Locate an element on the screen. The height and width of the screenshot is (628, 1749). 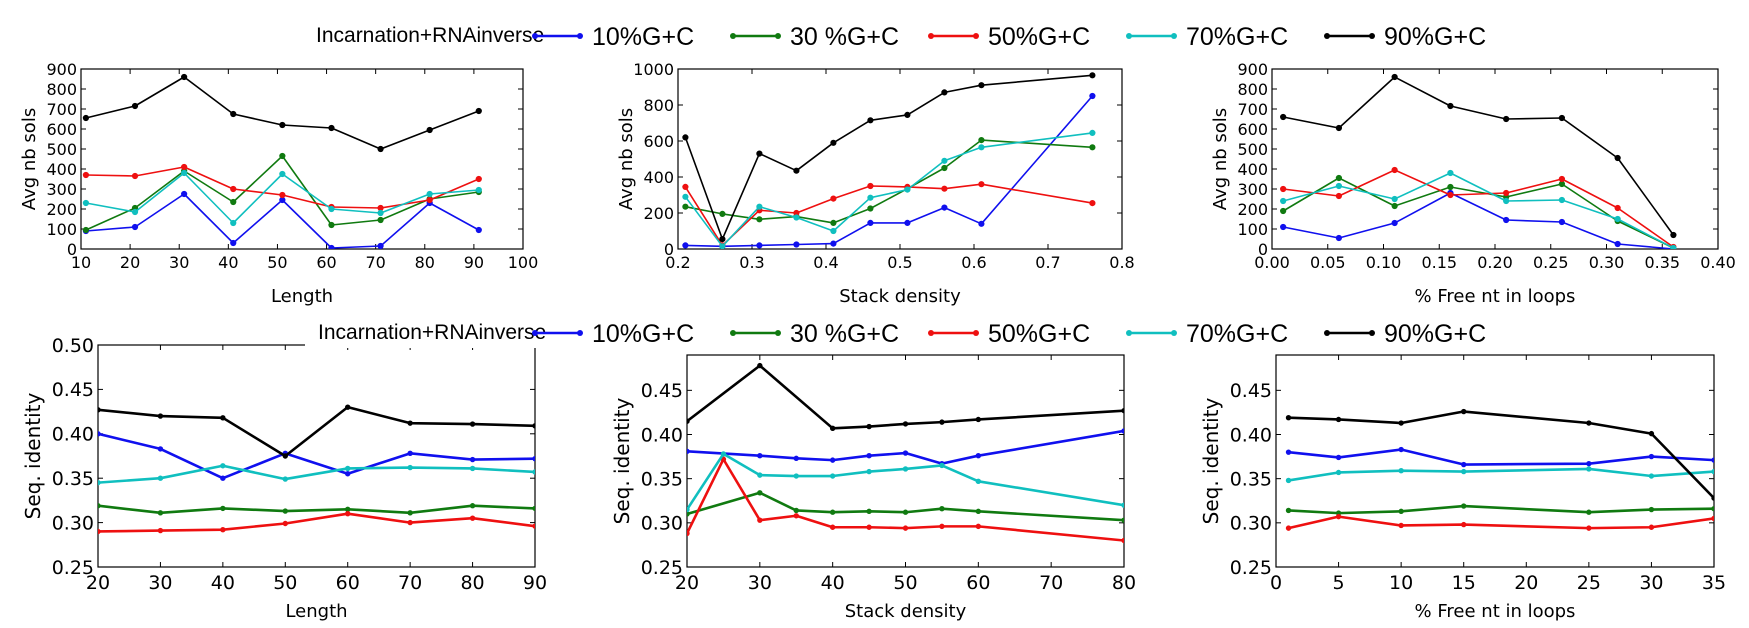
y-tick-label: 600 is located at coordinates (1252, 129).